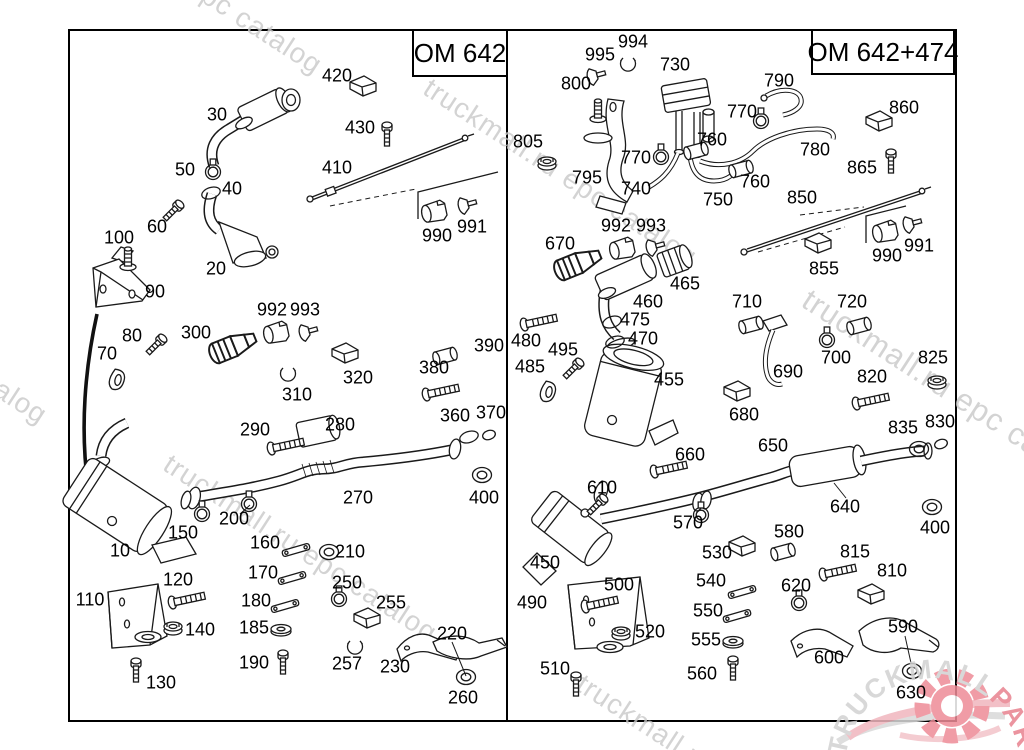  Describe the element at coordinates (232, 188) in the screenshot. I see `part-label-40: 40` at that location.